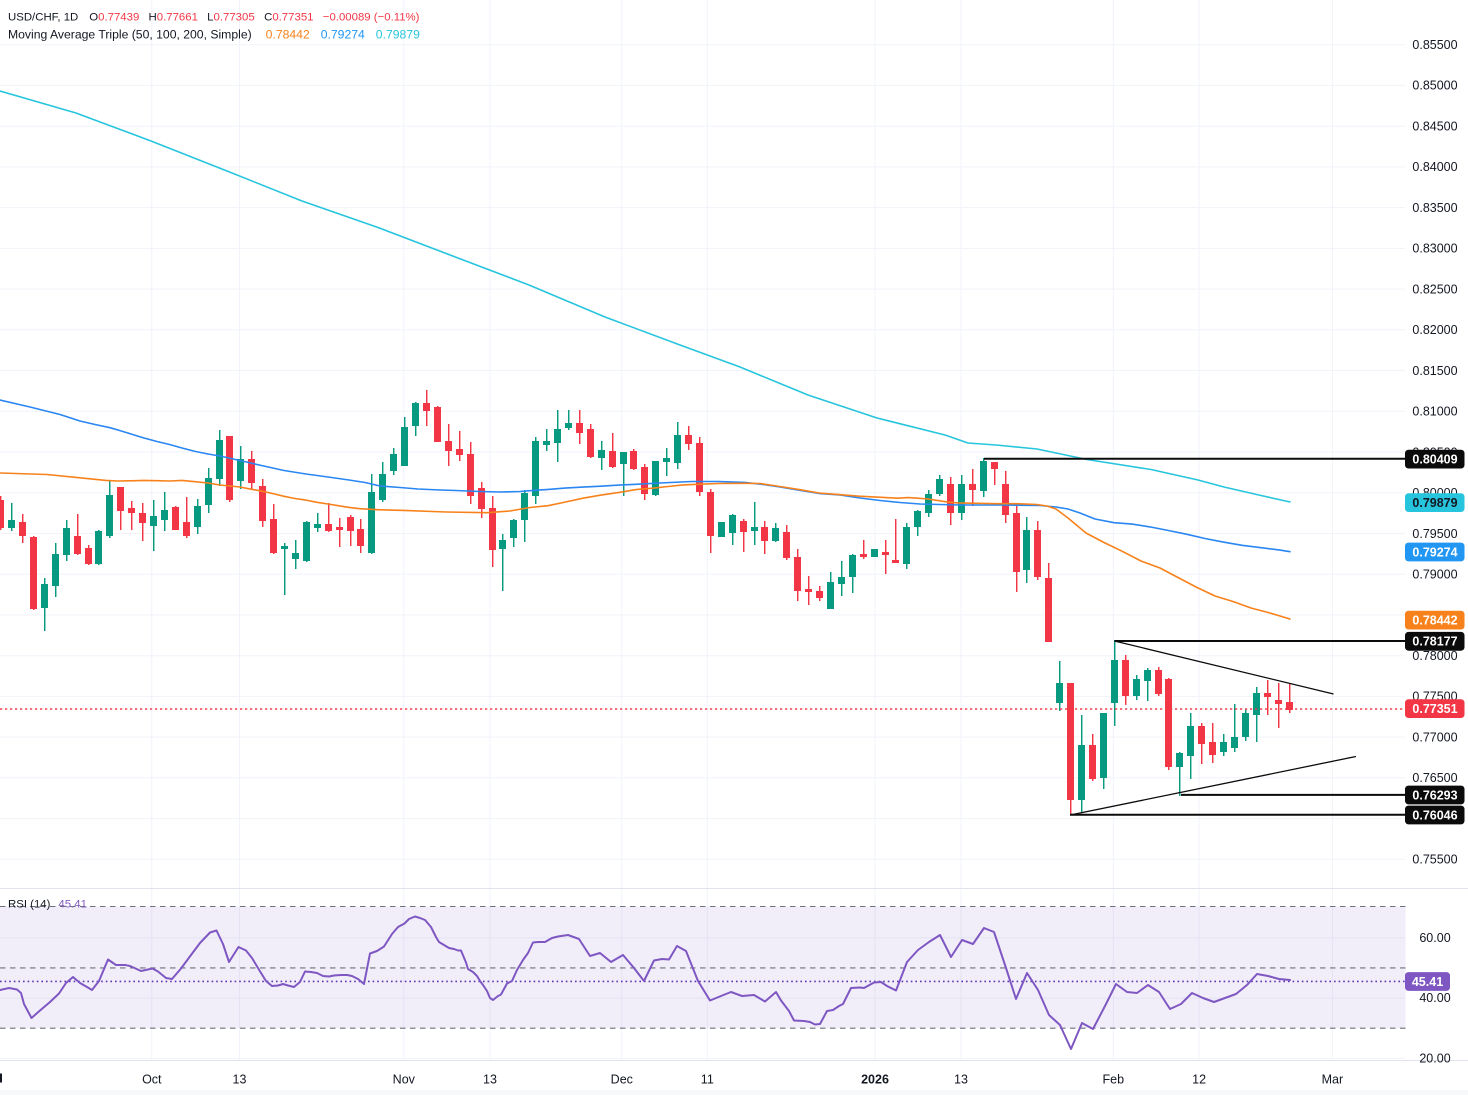 This screenshot has width=1468, height=1100. What do you see at coordinates (1434, 778) in the screenshot?
I see `svg-text: 0.76500` at bounding box center [1434, 778].